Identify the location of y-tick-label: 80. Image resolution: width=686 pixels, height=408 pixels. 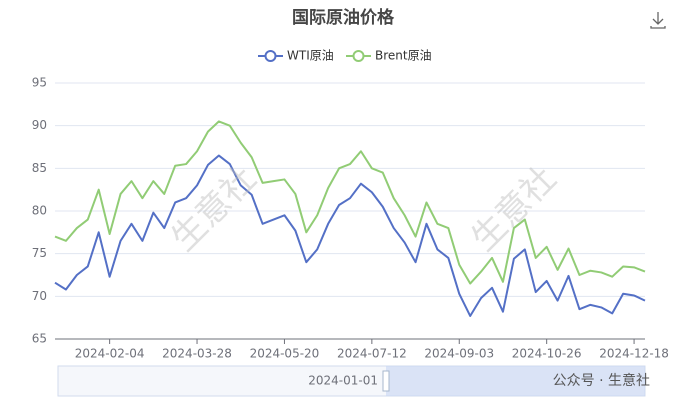
(39, 211).